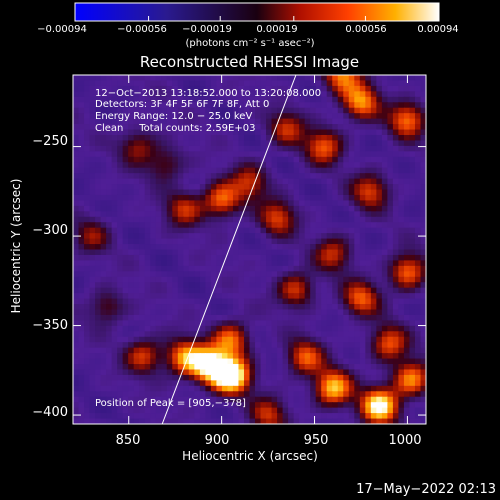 This screenshot has height=500, width=500. Describe the element at coordinates (50, 412) in the screenshot. I see `y-tick-label-minus400: −400` at that location.